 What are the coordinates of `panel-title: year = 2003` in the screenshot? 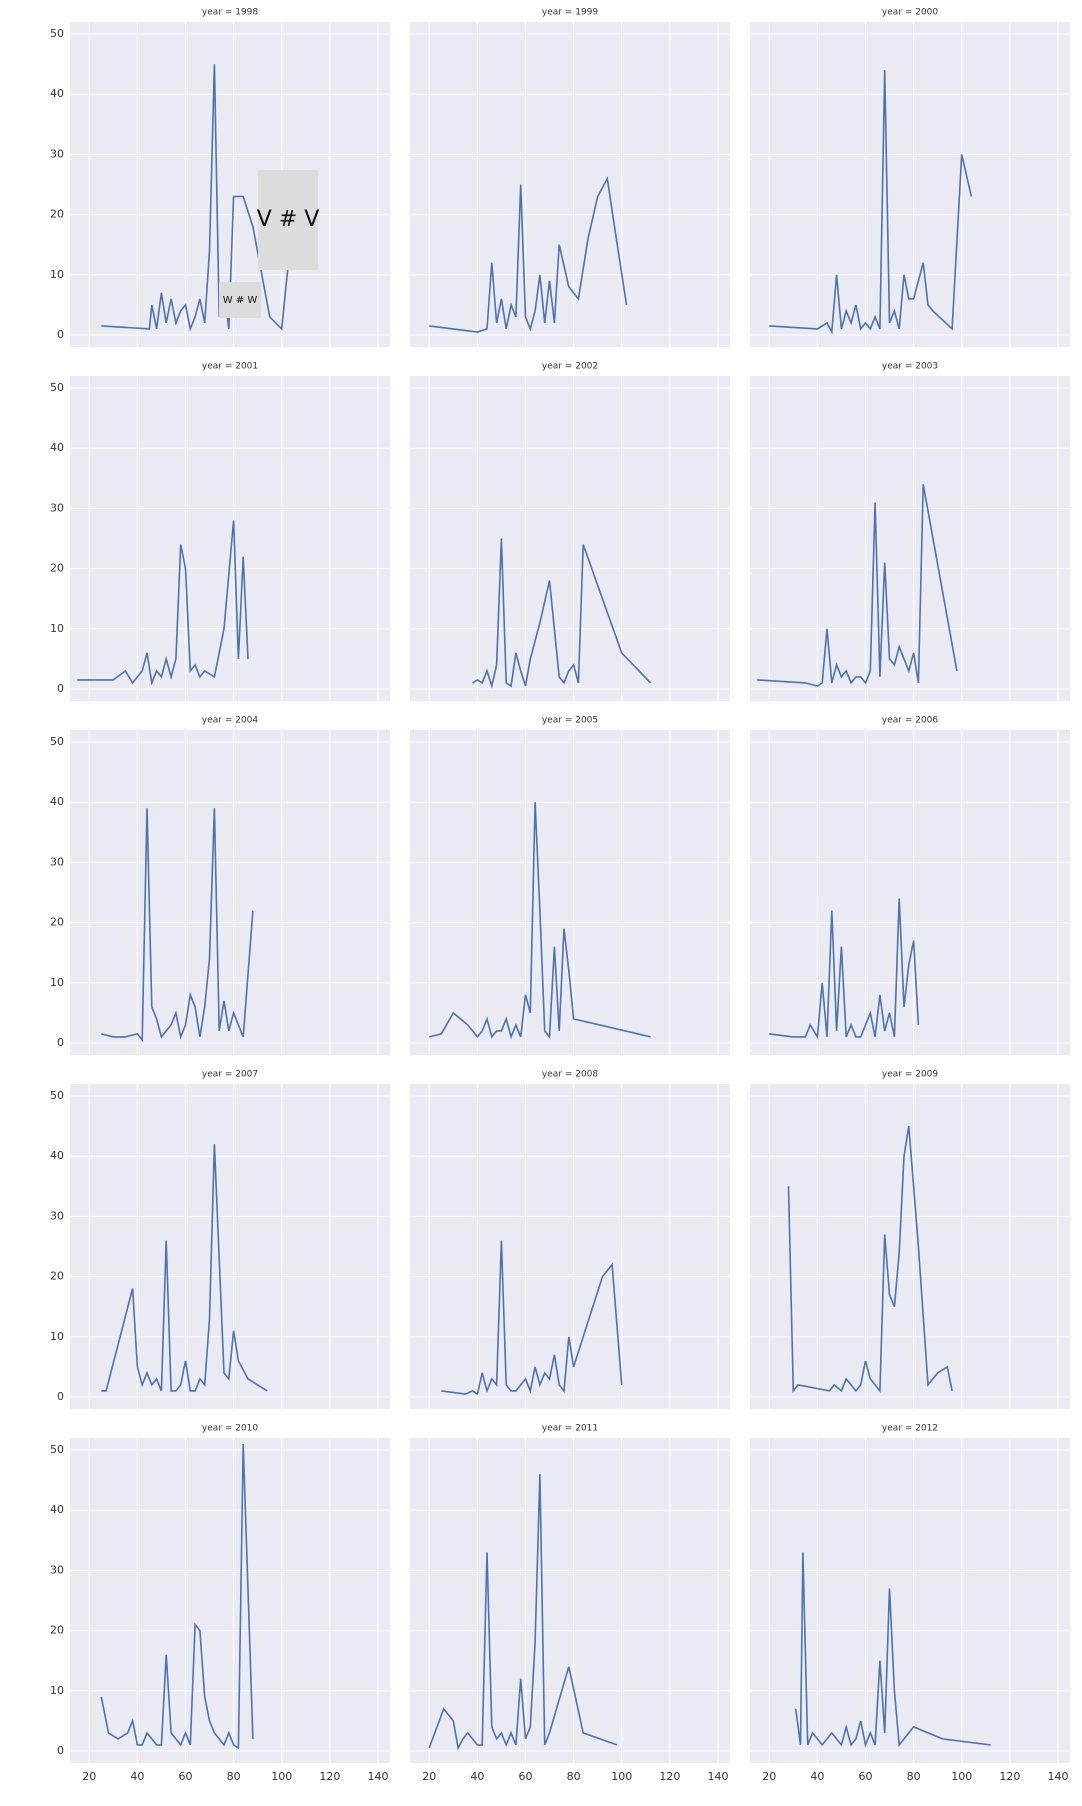 It's located at (910, 367).